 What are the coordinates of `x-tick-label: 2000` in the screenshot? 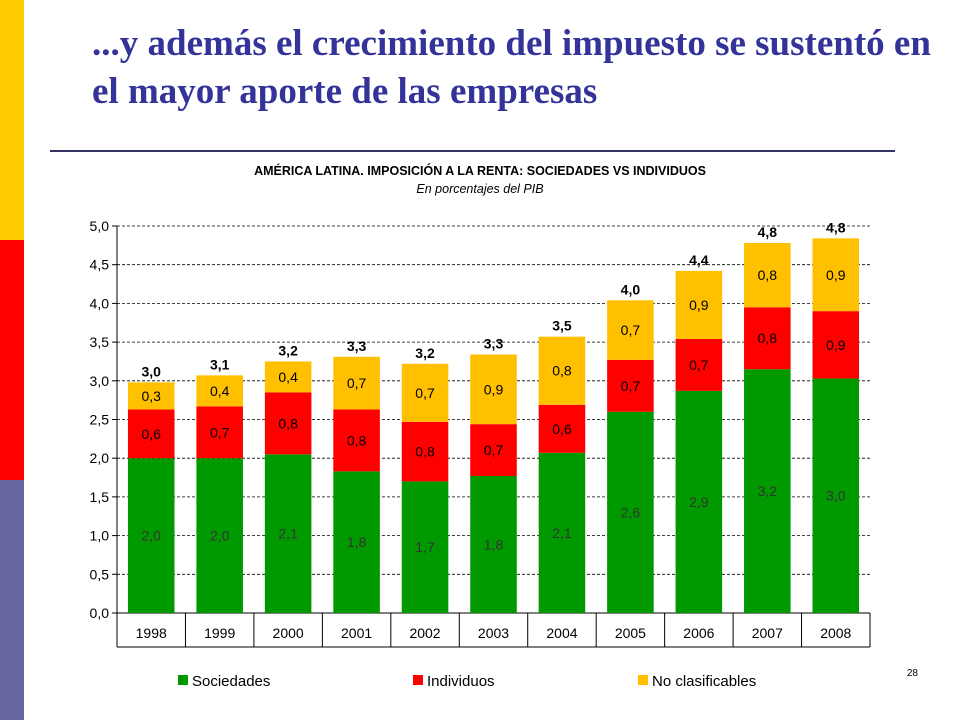 It's located at (288, 633).